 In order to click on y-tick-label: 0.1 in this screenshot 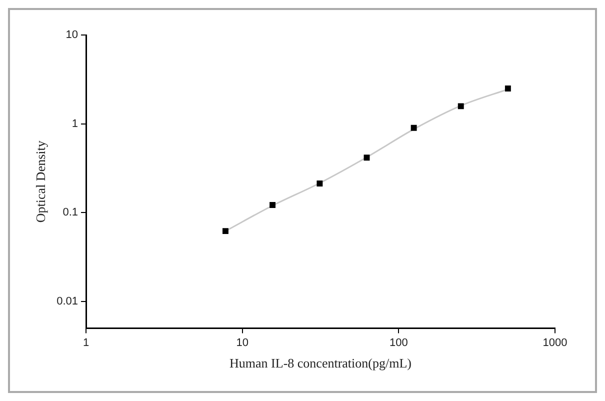, I will do `click(70, 212)`.